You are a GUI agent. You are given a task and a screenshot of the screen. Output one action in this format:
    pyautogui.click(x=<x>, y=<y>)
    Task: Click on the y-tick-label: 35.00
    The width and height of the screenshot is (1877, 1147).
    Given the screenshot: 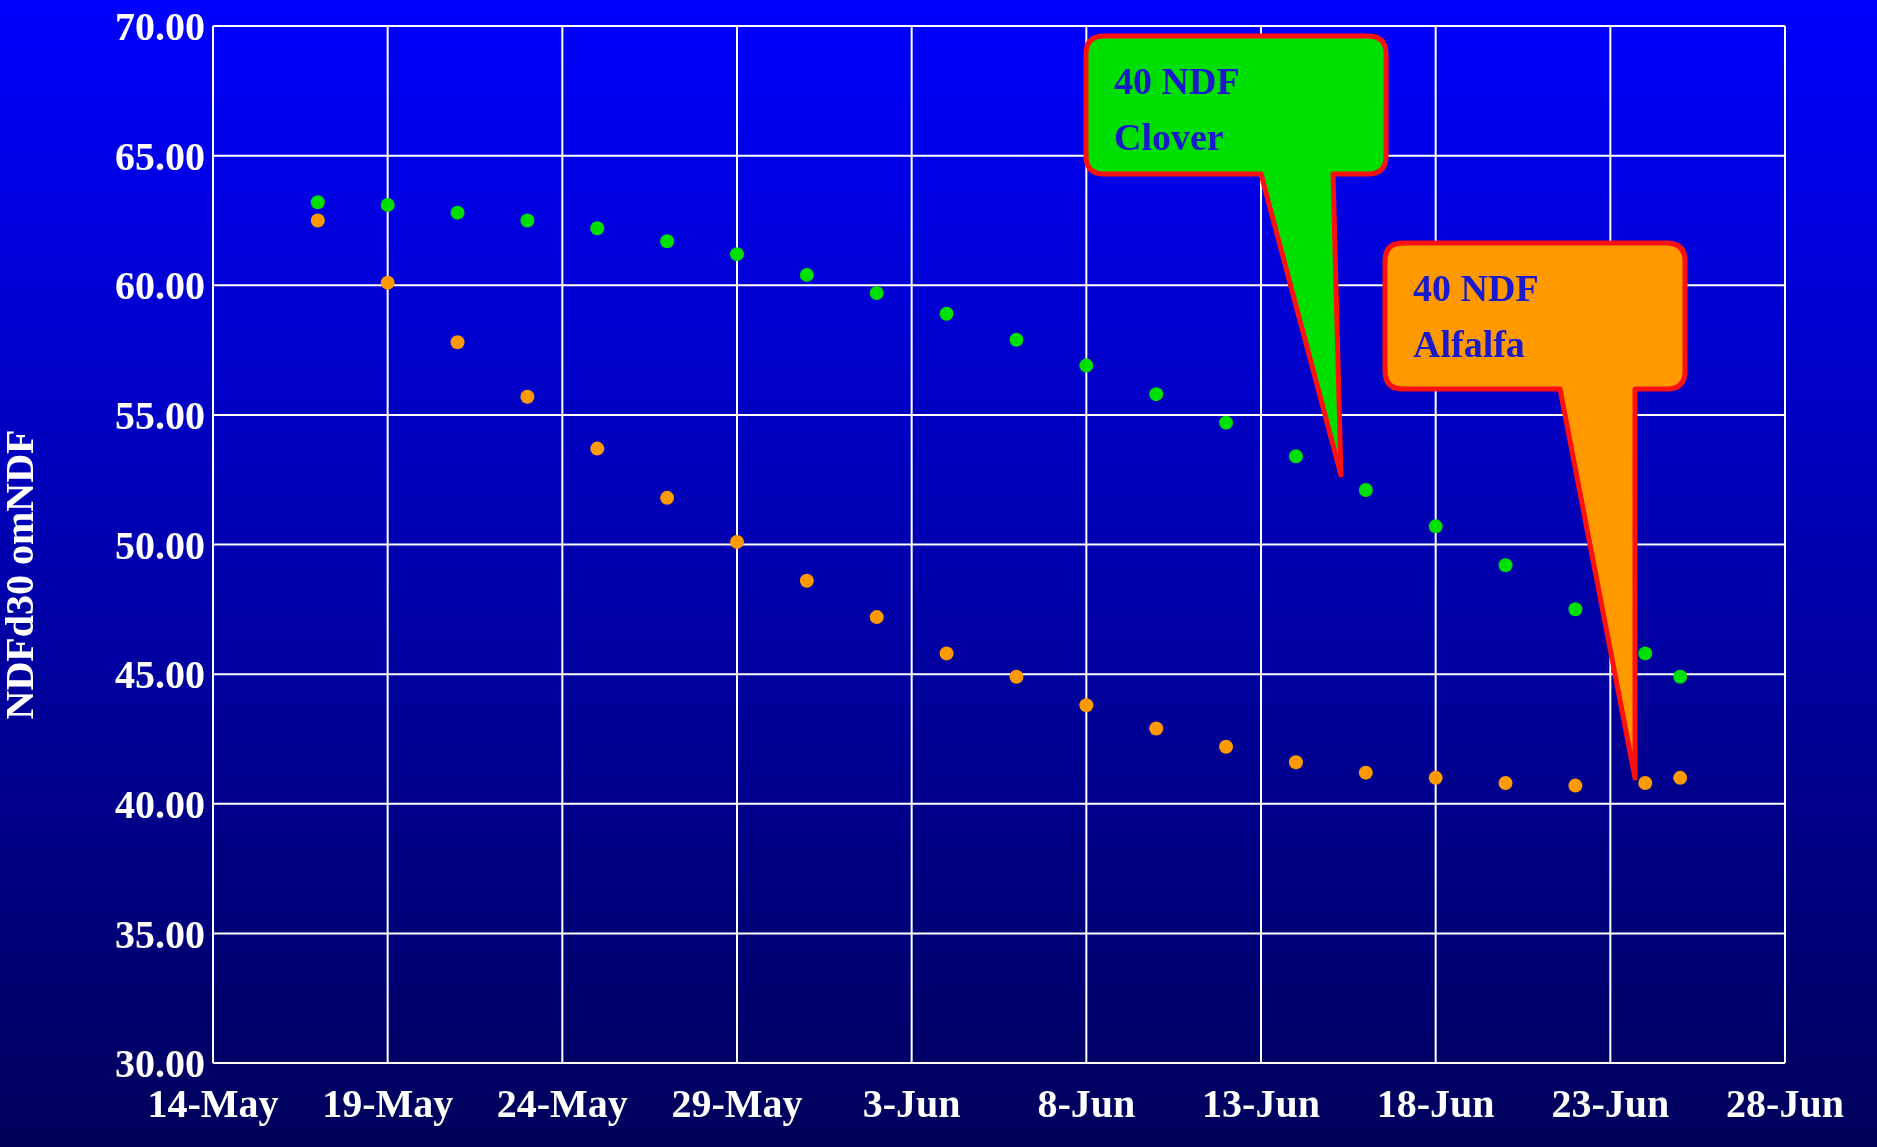 What is the action you would take?
    pyautogui.click(x=160, y=934)
    